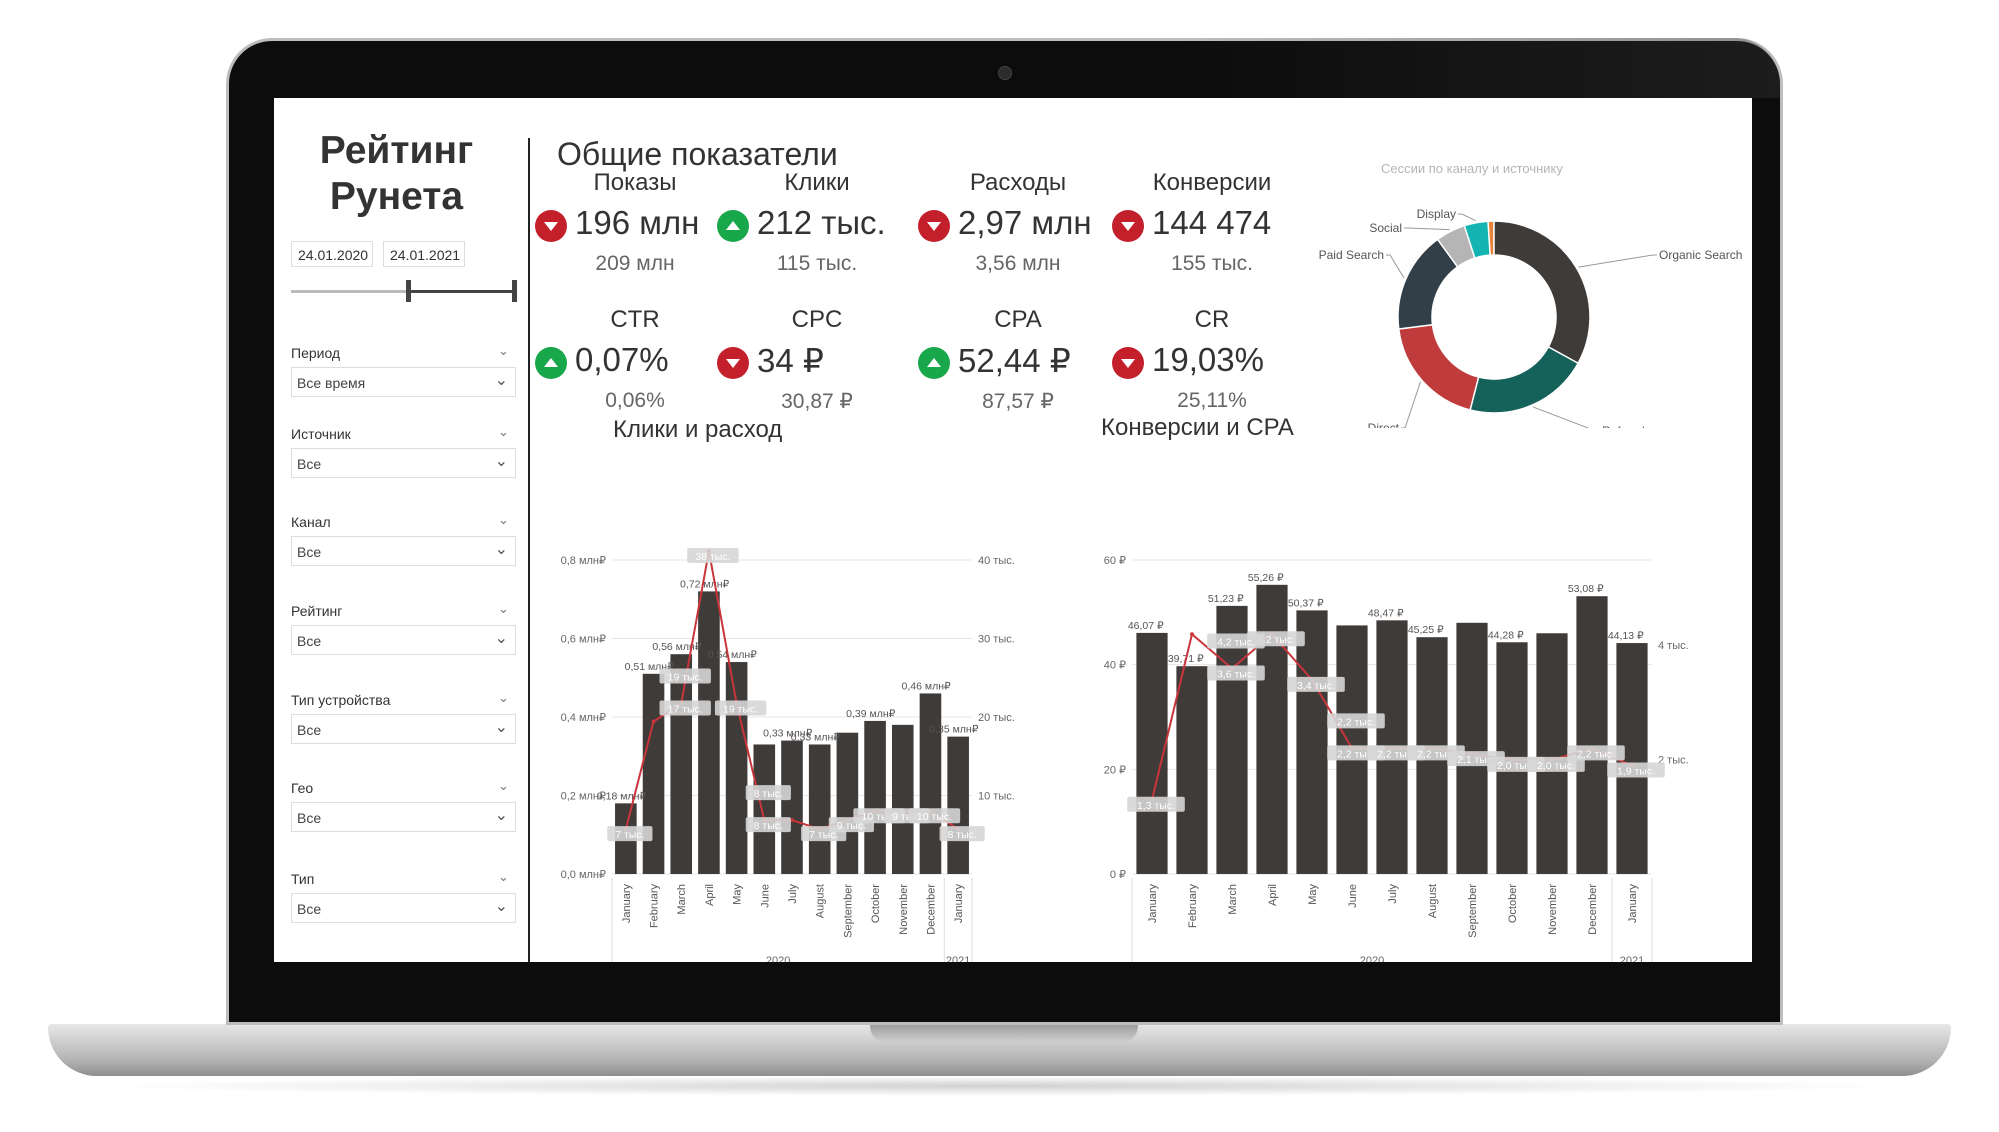 This screenshot has height=1132, width=1999. Describe the element at coordinates (317, 611) in the screenshot. I see `slicer-label: Рейтинг` at that location.